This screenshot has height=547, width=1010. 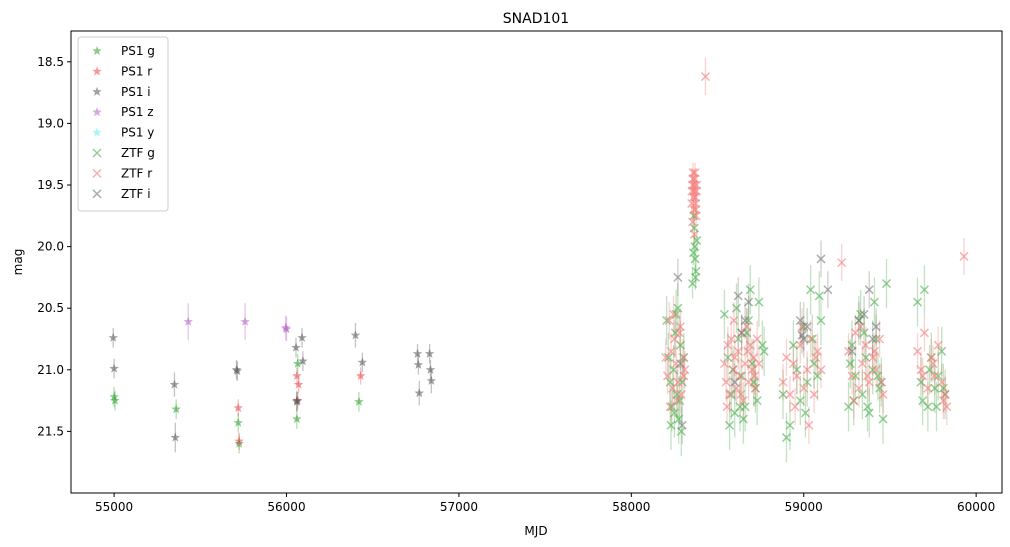 What do you see at coordinates (114, 507) in the screenshot?
I see `x-tick-label: 55000` at bounding box center [114, 507].